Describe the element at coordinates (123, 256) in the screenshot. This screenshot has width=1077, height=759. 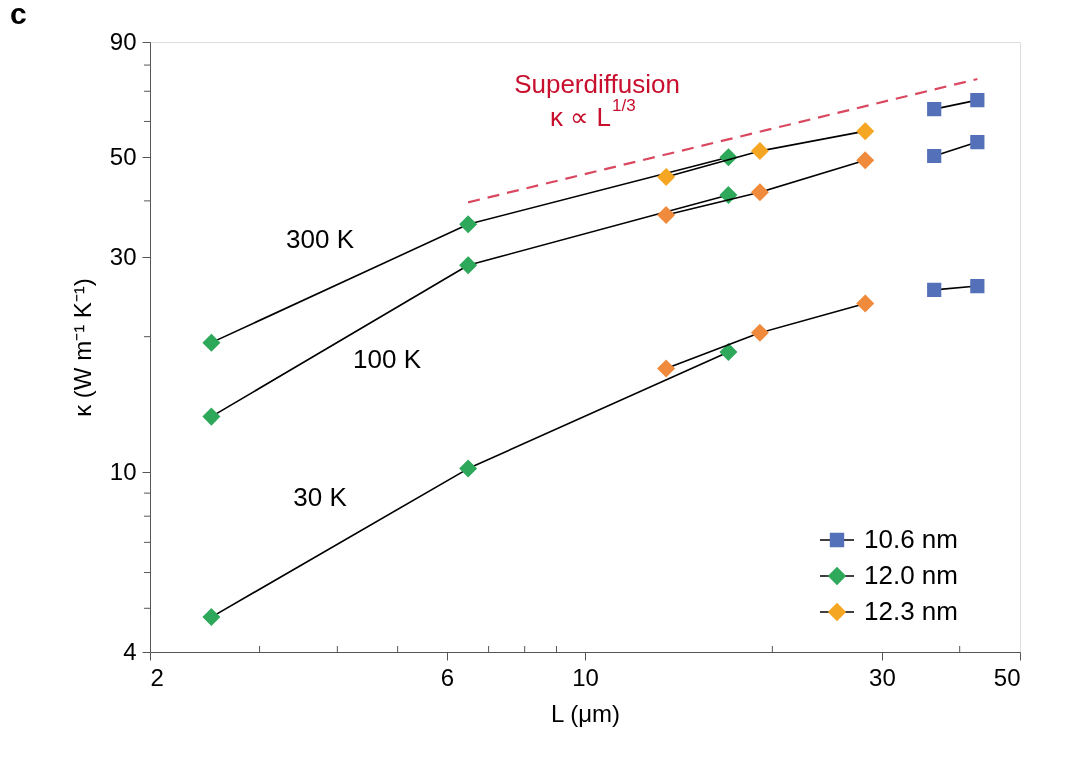
I see `y-tick-label: 30` at that location.